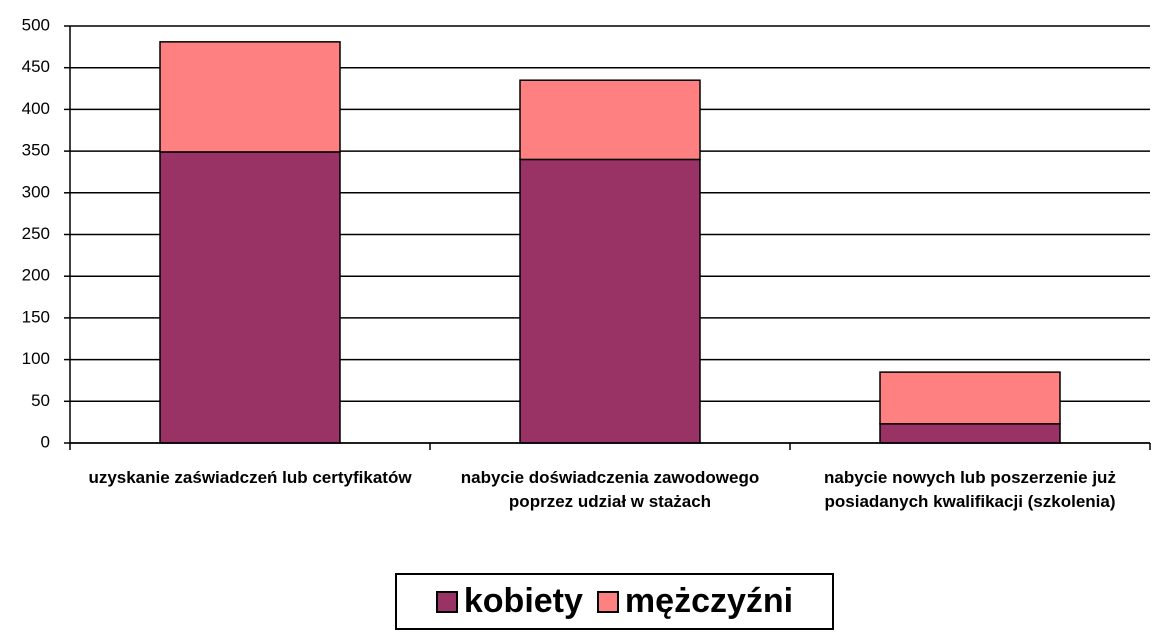 The image size is (1153, 632). I want to click on y-tick-label: 100, so click(36, 358).